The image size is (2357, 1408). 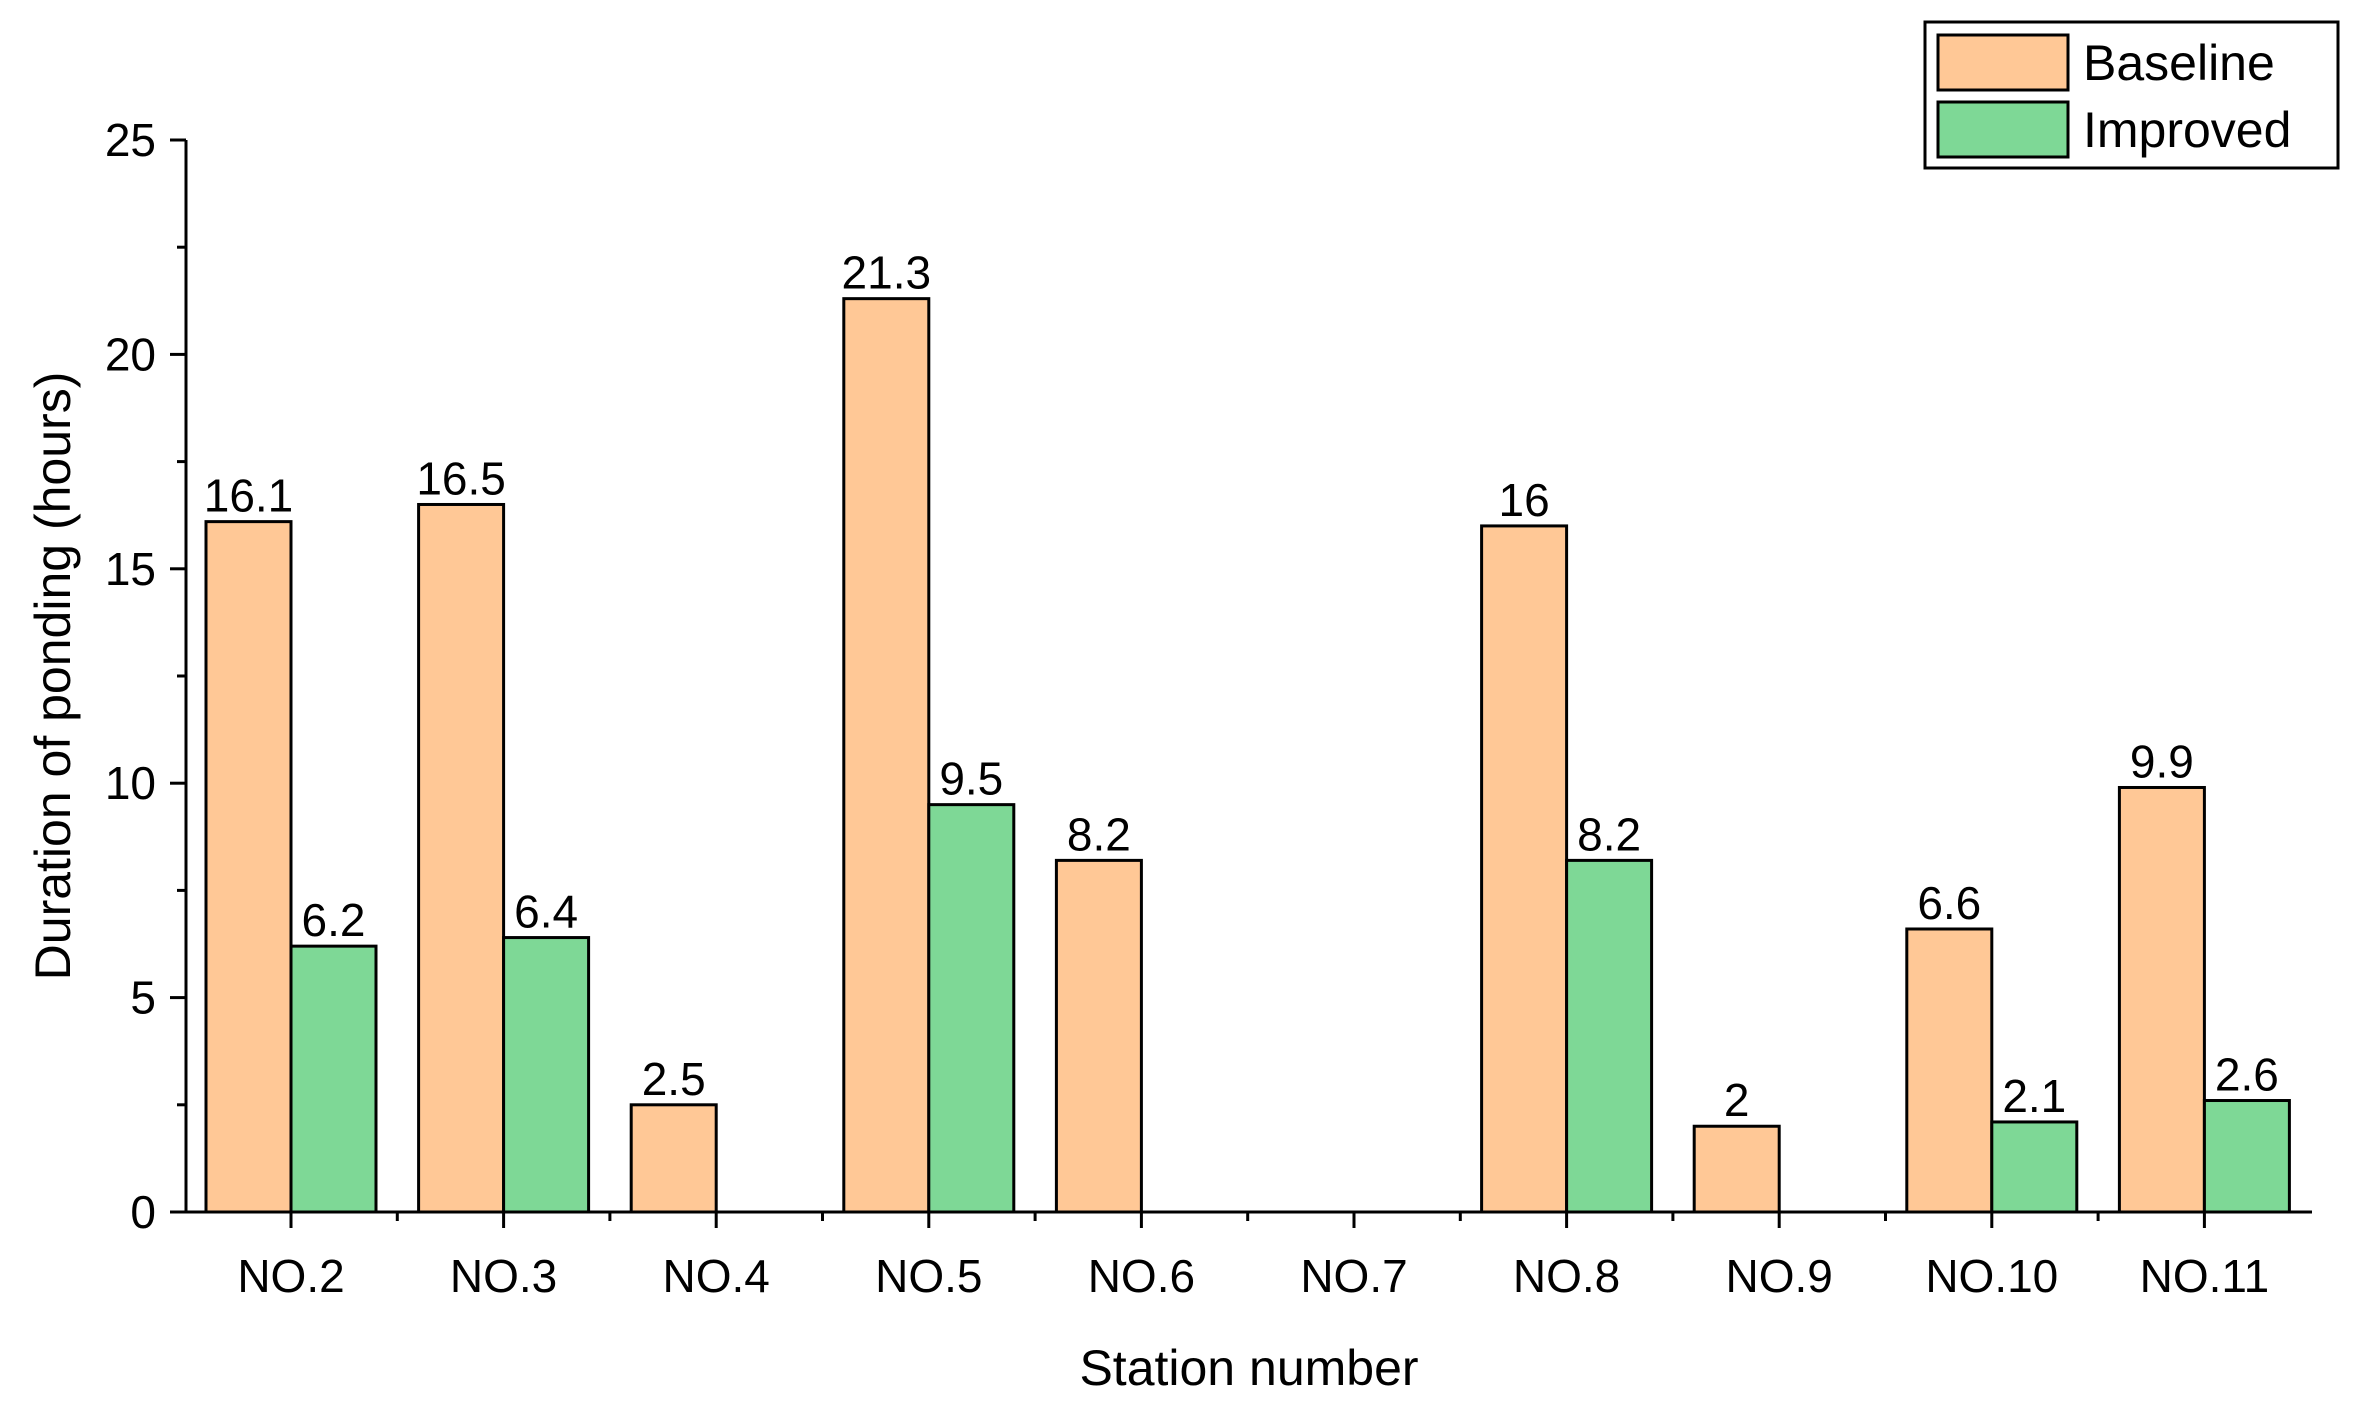 What do you see at coordinates (249, 496) in the screenshot?
I see `bar-value-label-baseline-0: 16.1` at bounding box center [249, 496].